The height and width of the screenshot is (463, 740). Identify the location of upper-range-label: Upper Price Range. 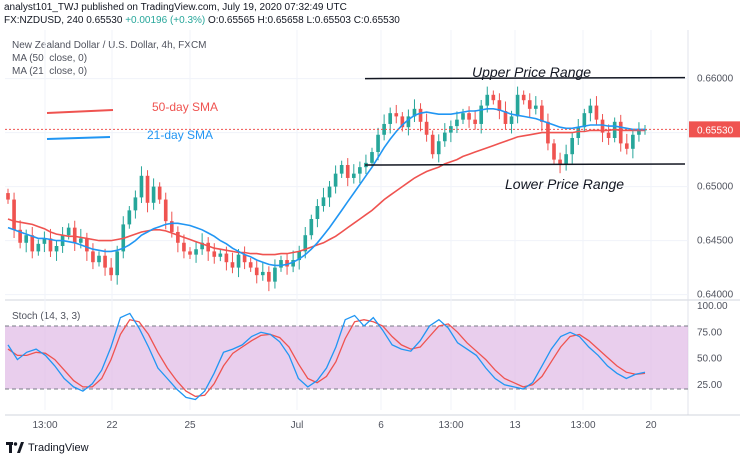
(531, 72).